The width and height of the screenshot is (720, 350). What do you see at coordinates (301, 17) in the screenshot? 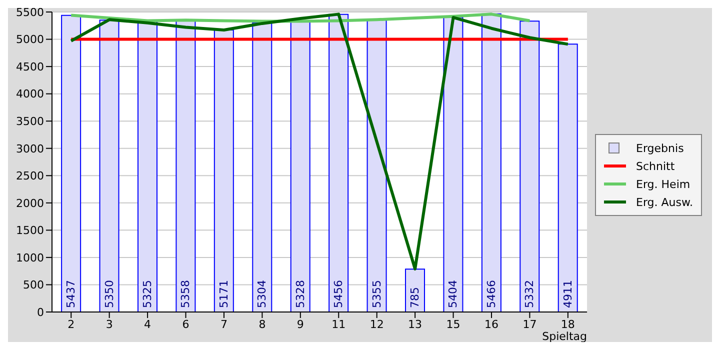
I see `line-series` at bounding box center [301, 17].